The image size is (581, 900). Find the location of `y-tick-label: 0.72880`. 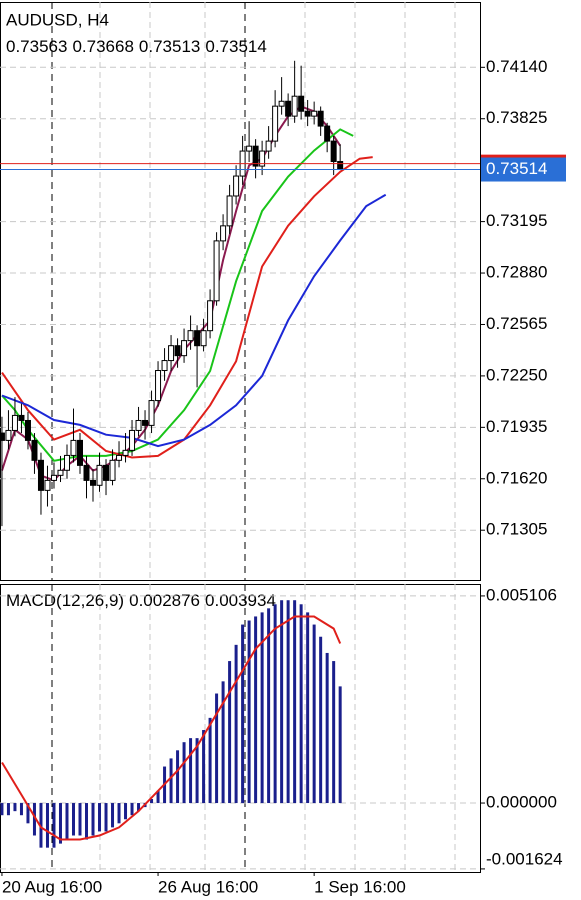

y-tick-label: 0.72880 is located at coordinates (516, 272).